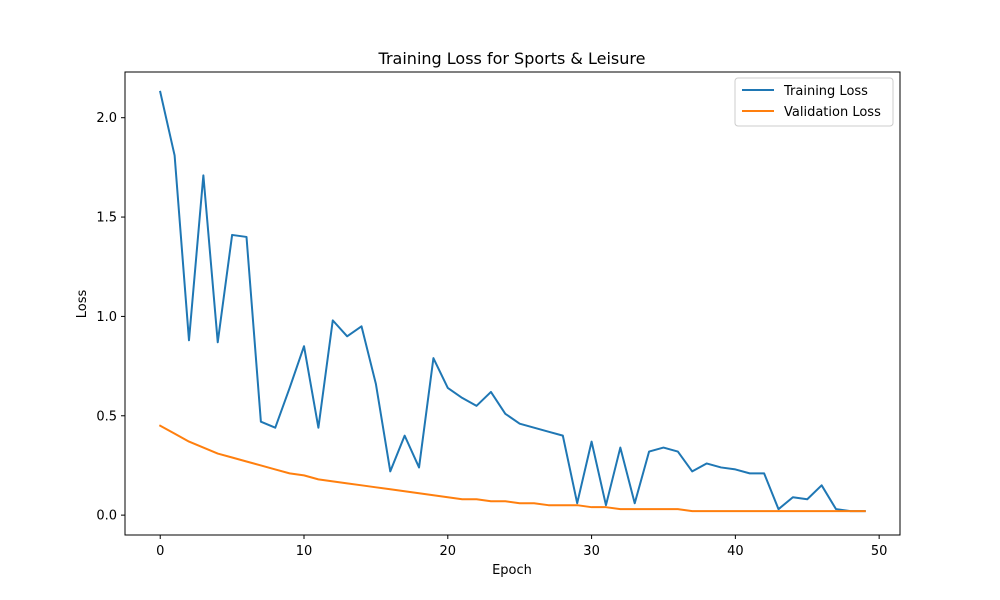 This screenshot has height=600, width=1000. What do you see at coordinates (304, 551) in the screenshot?
I see `x-tick-label: 10` at bounding box center [304, 551].